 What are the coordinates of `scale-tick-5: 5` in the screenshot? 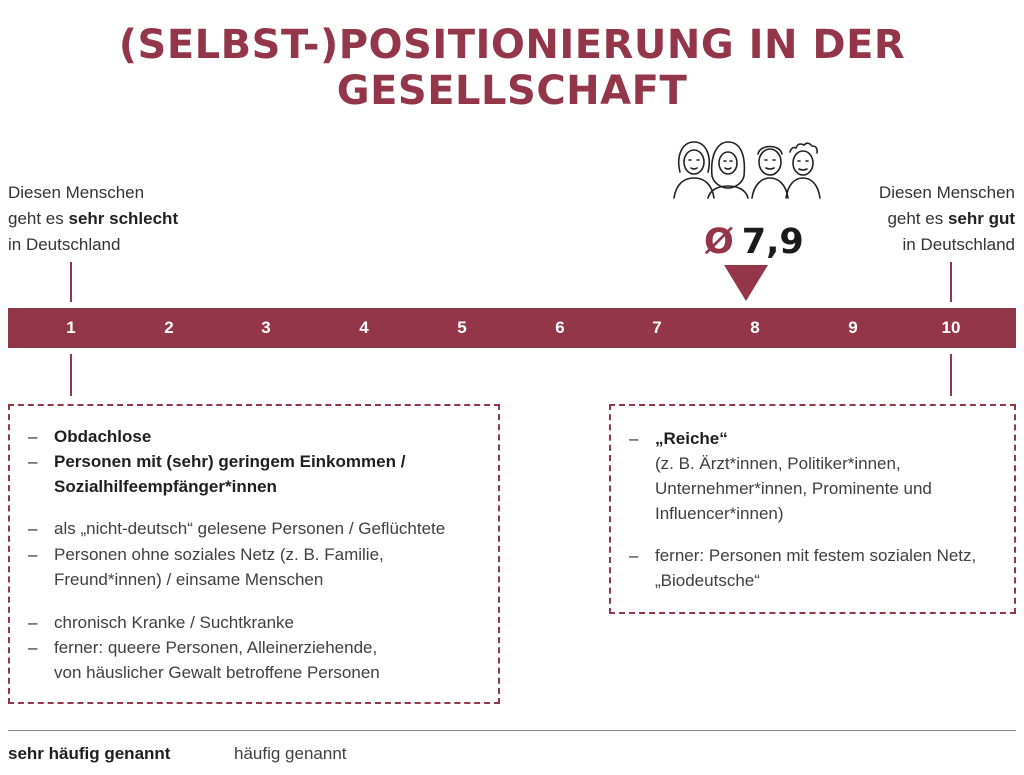 It's located at (462, 327).